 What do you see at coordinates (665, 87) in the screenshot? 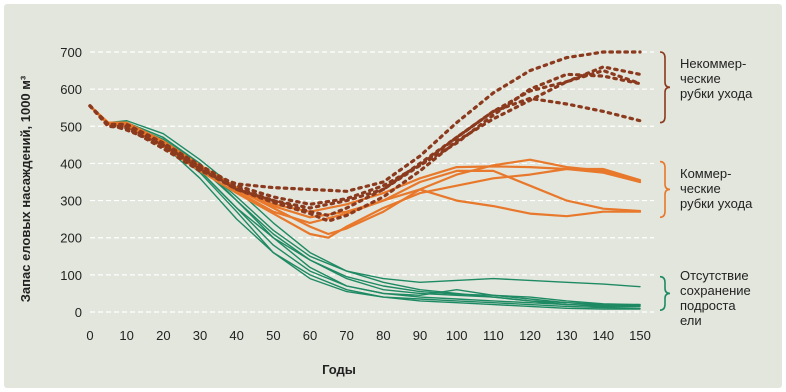
I see `legend-bracket-dotted` at bounding box center [665, 87].